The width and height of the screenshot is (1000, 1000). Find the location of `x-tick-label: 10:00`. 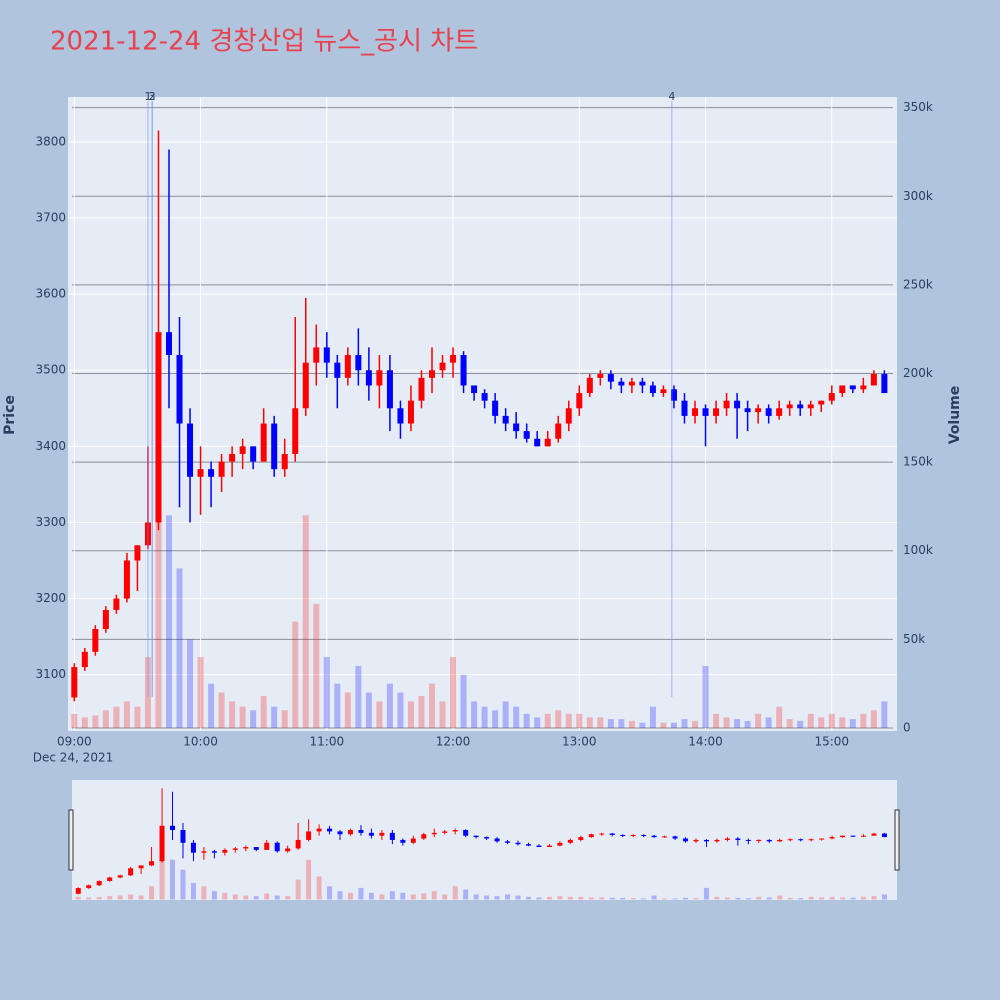

x-tick-label: 10:00 is located at coordinates (200, 742).